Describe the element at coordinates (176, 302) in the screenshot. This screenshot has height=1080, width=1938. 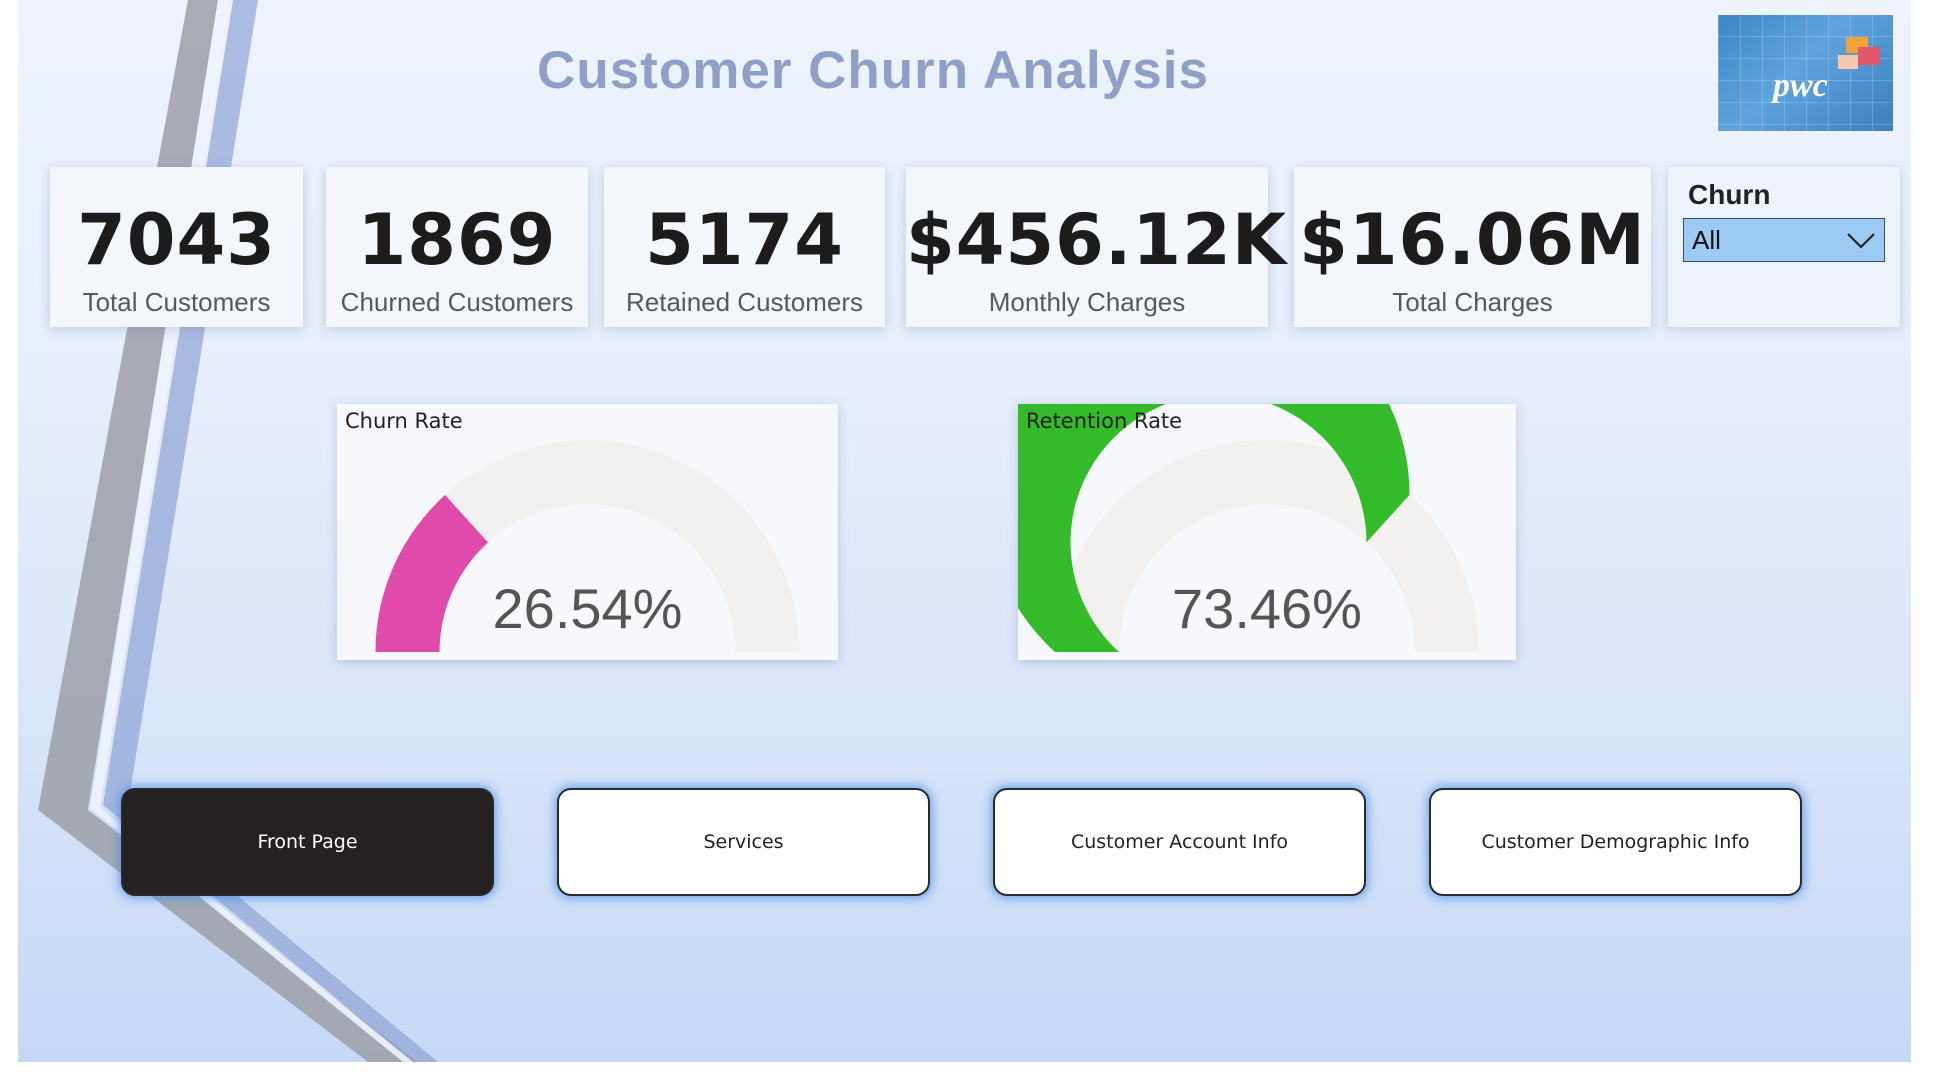
I see `kpi-label: Total Customers` at that location.